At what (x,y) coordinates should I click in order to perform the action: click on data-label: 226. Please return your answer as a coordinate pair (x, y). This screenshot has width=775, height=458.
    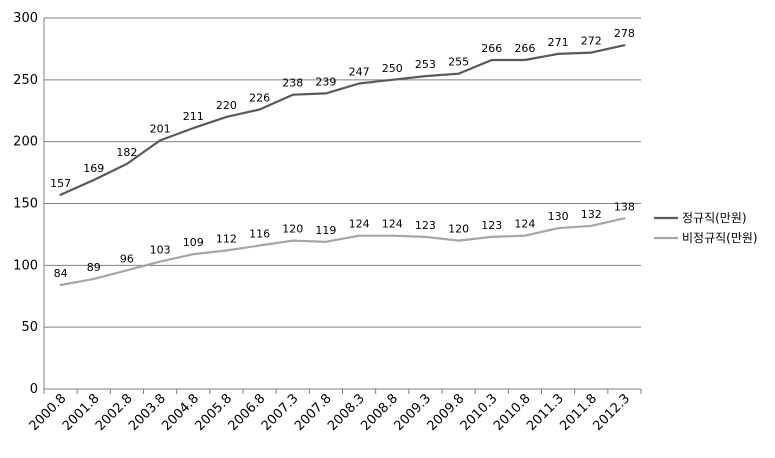
    Looking at the image, I should click on (259, 98).